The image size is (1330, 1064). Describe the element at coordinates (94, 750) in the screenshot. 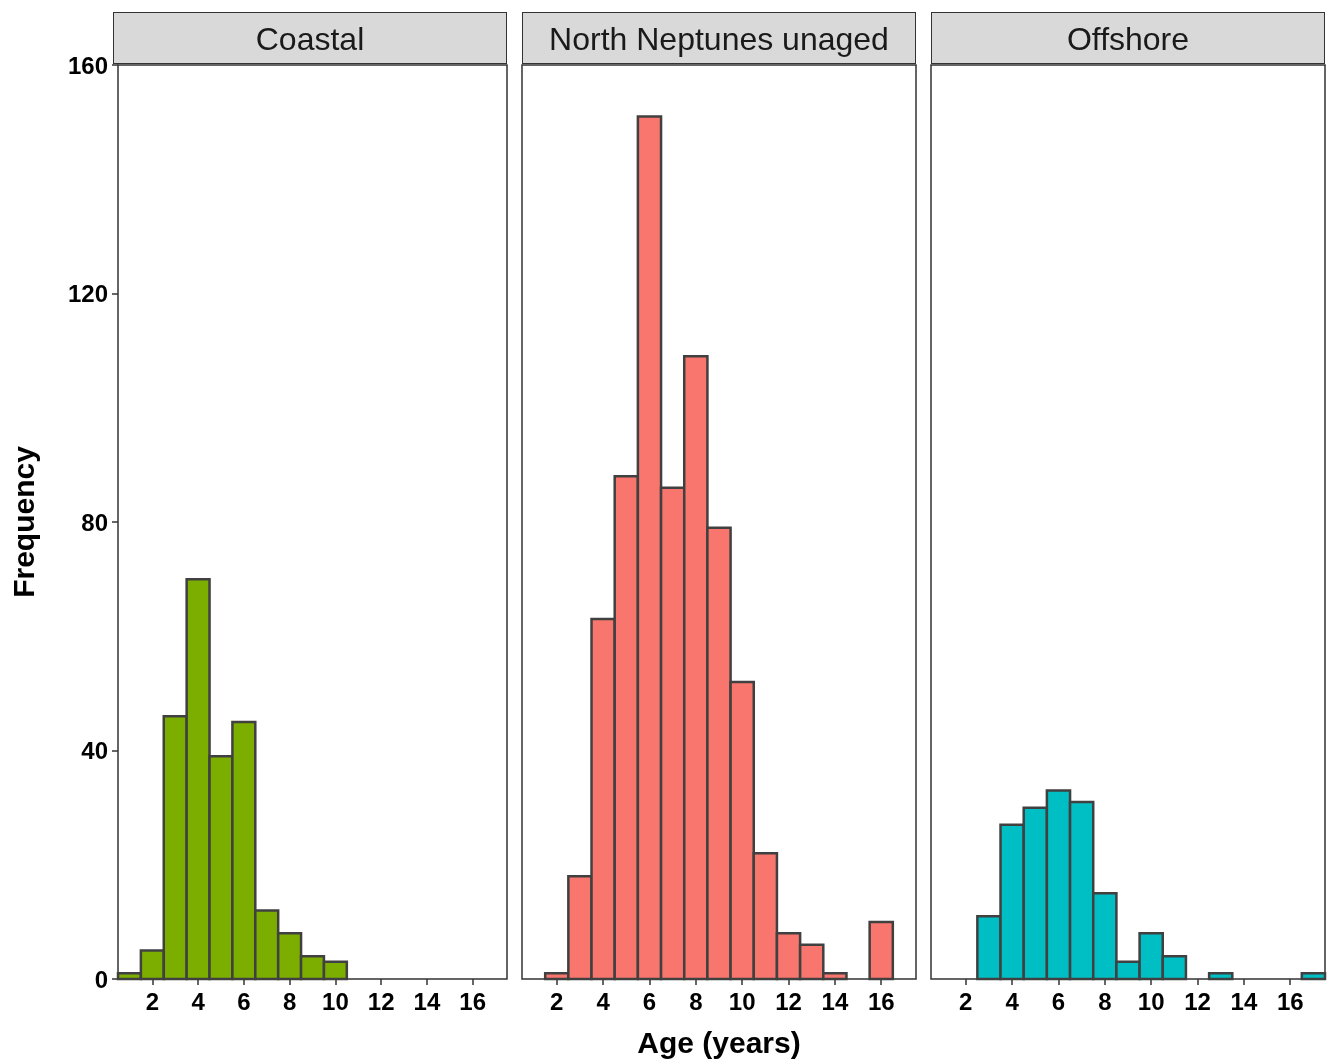

I see `y-tick-label: 40` at that location.